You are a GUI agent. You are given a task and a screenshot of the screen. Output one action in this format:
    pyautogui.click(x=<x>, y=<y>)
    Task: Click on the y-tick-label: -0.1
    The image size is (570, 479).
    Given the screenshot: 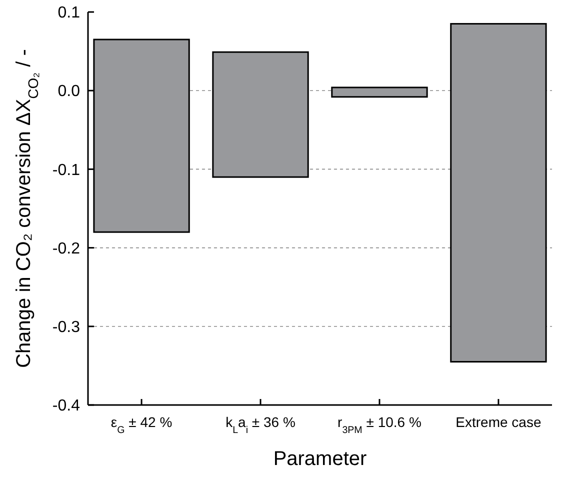 What is the action you would take?
    pyautogui.click(x=66, y=170)
    